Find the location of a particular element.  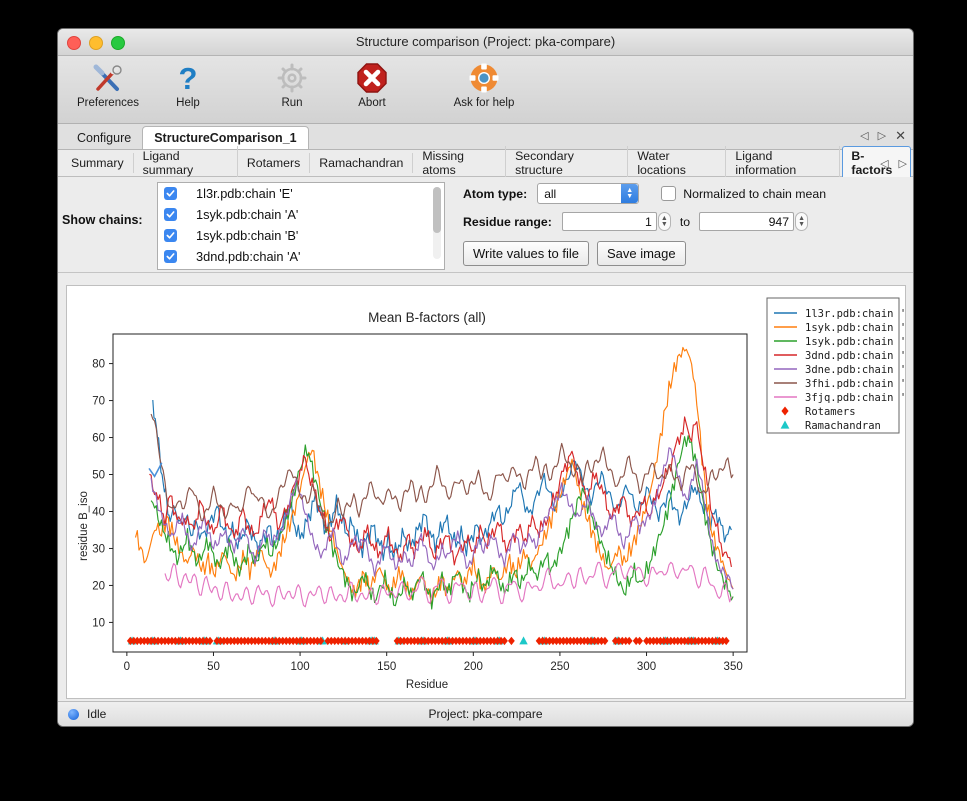

chart-xlabel: Residue is located at coordinates (427, 685).